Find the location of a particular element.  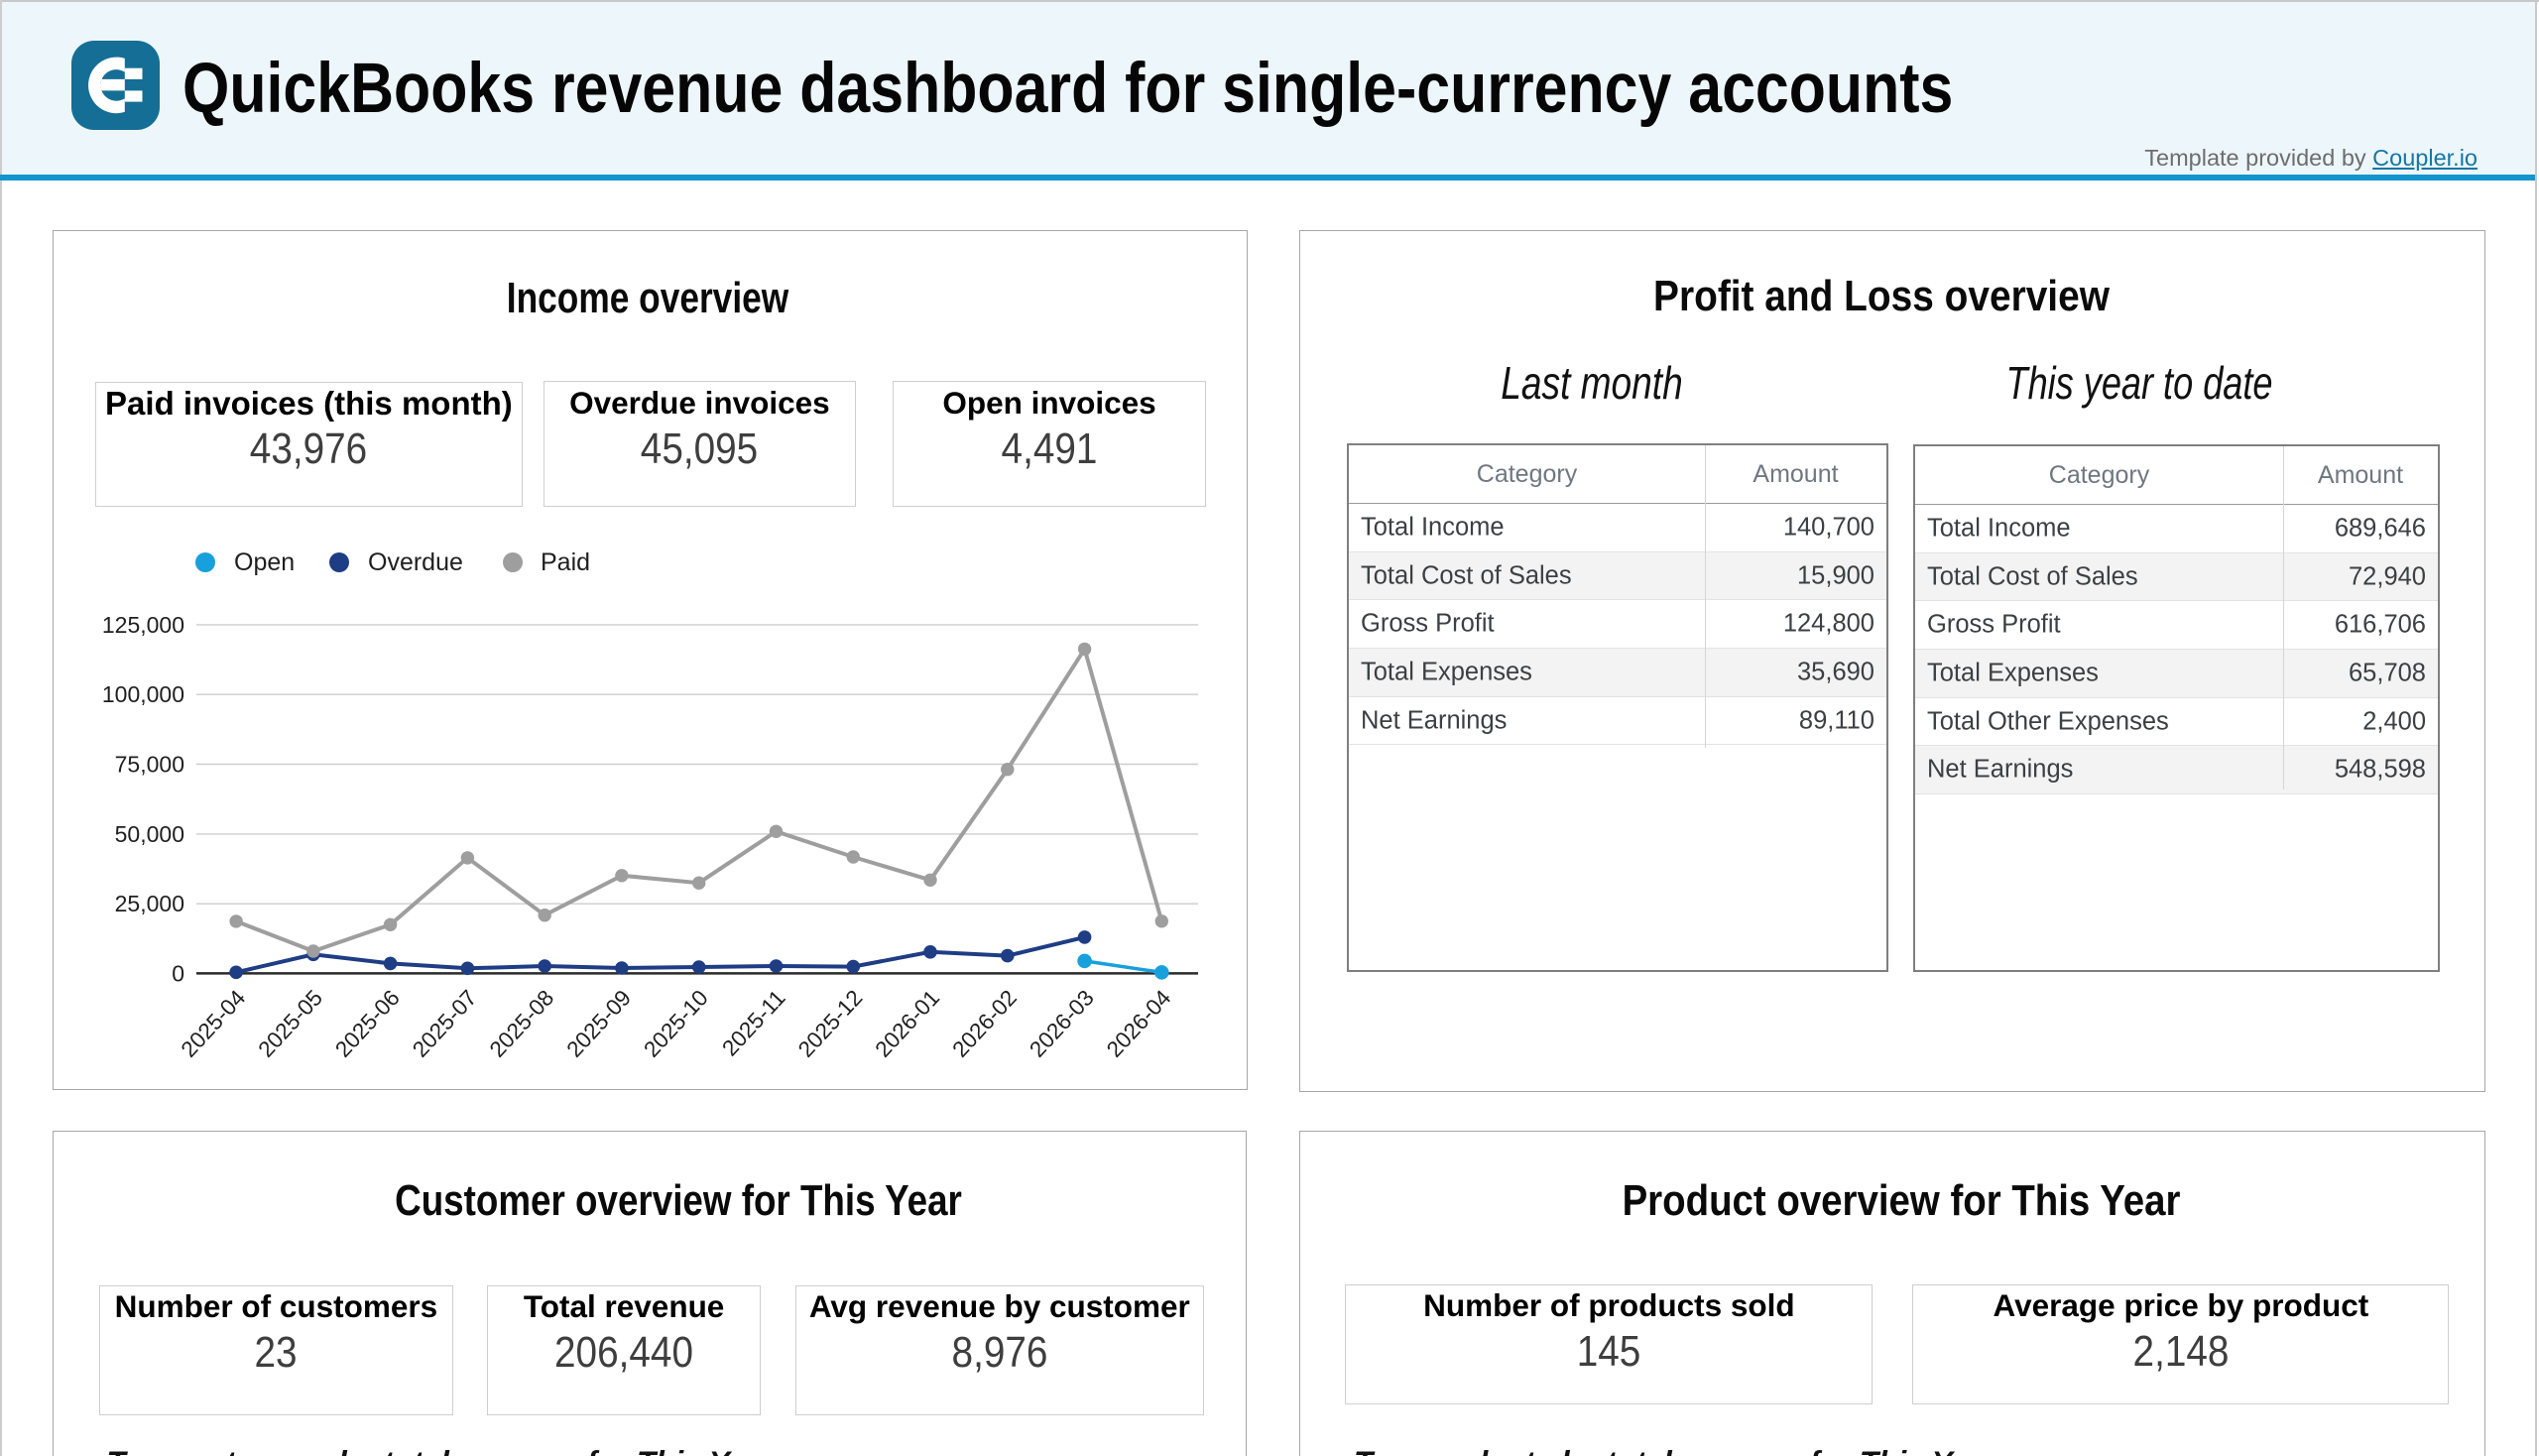

svg-text: 2025-08 is located at coordinates (522, 1023).